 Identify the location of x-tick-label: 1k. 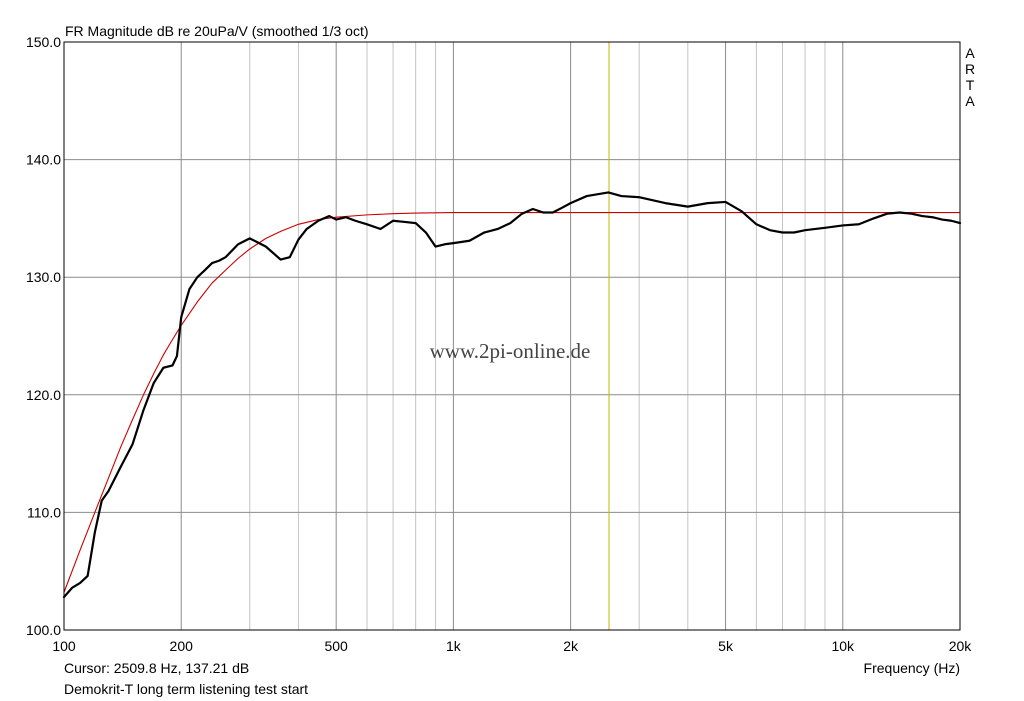
(454, 646).